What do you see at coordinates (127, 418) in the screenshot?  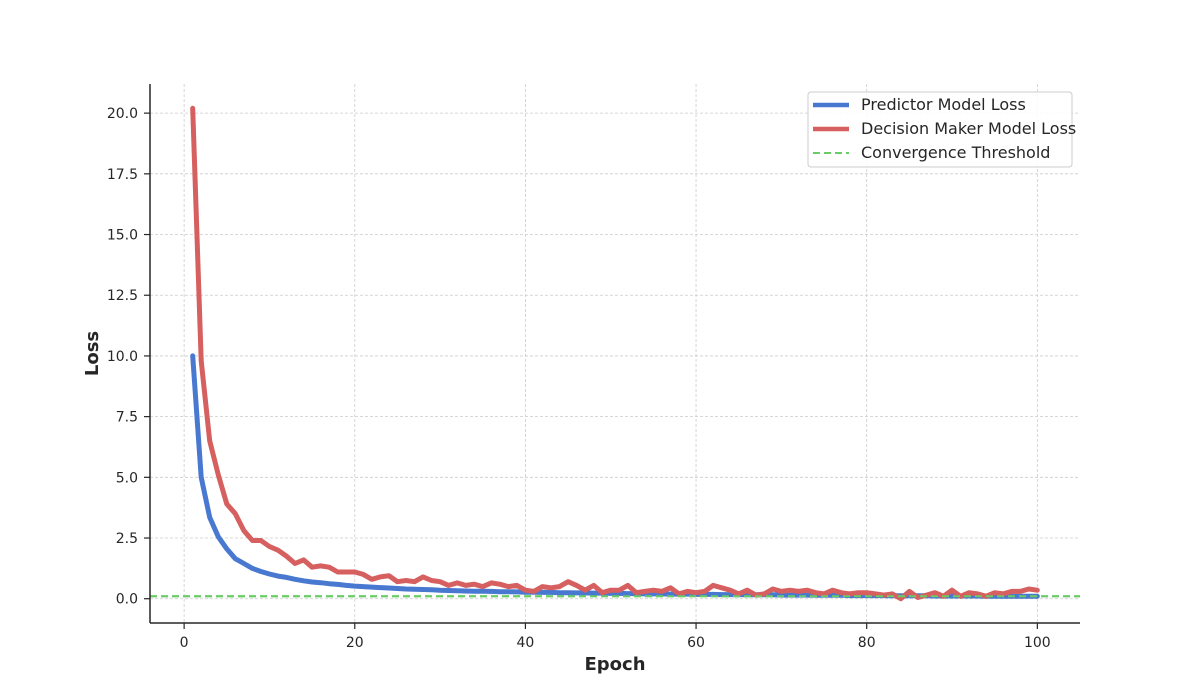 I see `y-tick-label: 7.5` at bounding box center [127, 418].